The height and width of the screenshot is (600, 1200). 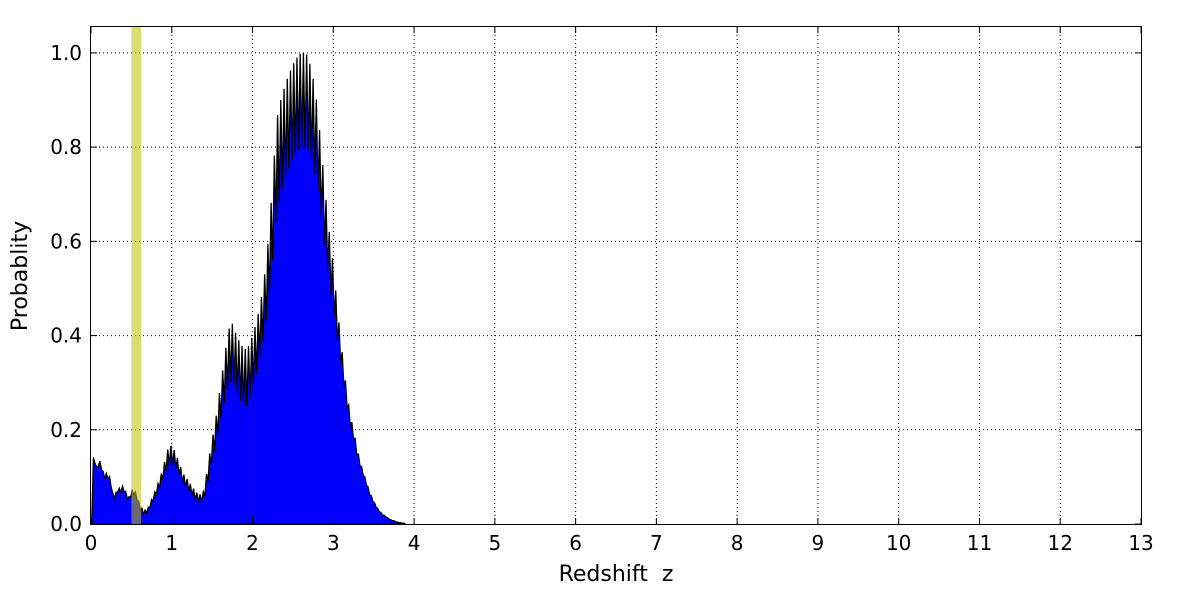 What do you see at coordinates (66, 430) in the screenshot?
I see `y-tick-label: 0.2` at bounding box center [66, 430].